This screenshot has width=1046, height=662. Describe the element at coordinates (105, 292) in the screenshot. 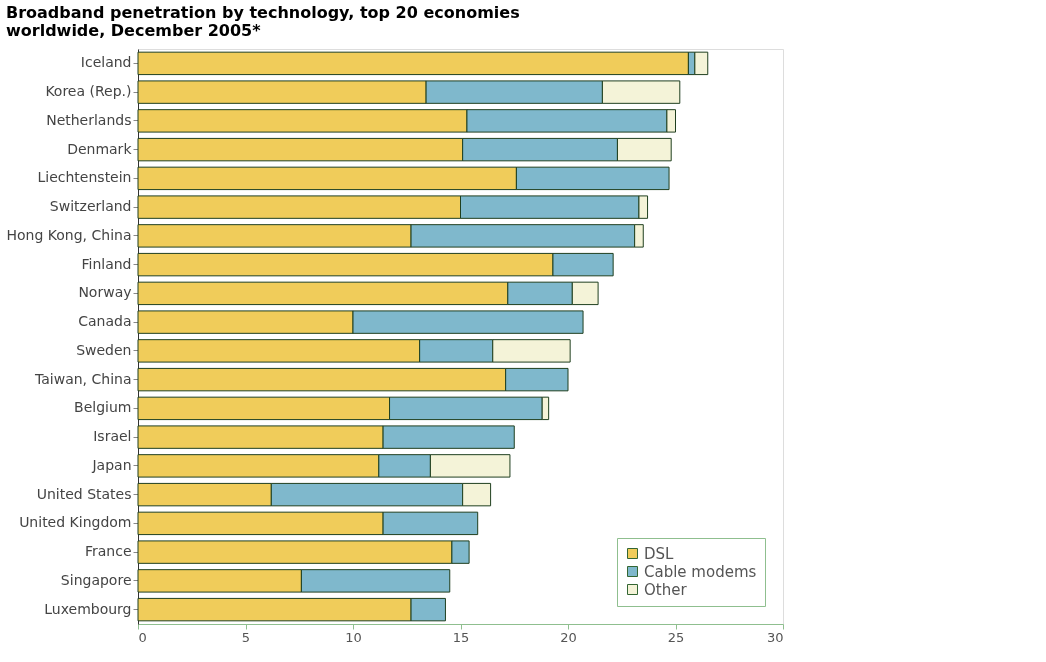

I see `y-tick-label: Norway` at that location.